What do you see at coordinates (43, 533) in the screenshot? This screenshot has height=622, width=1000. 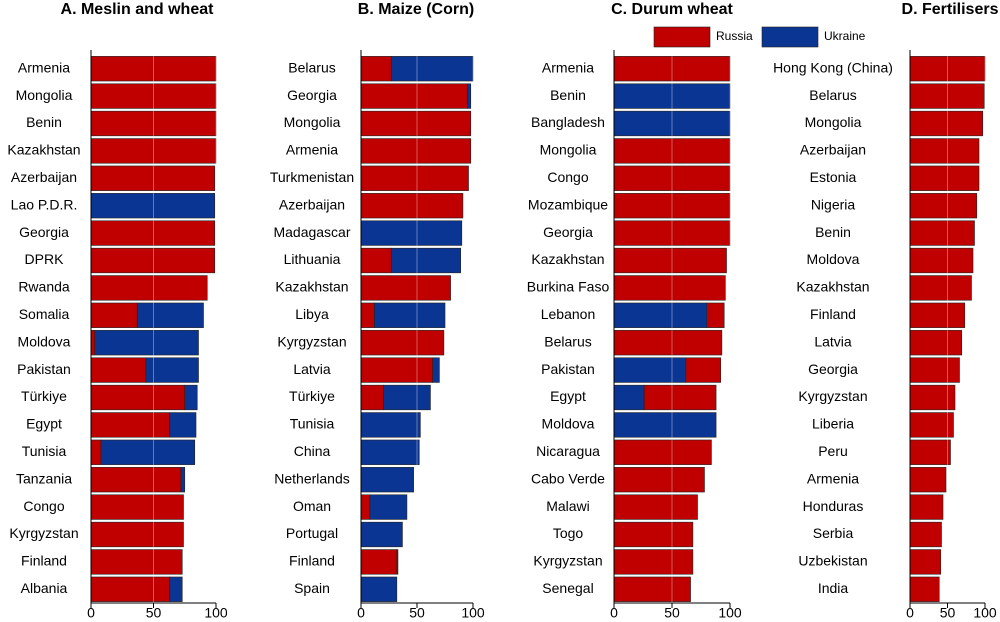 I see `y-tick-label: Kyrgyzstan` at bounding box center [43, 533].